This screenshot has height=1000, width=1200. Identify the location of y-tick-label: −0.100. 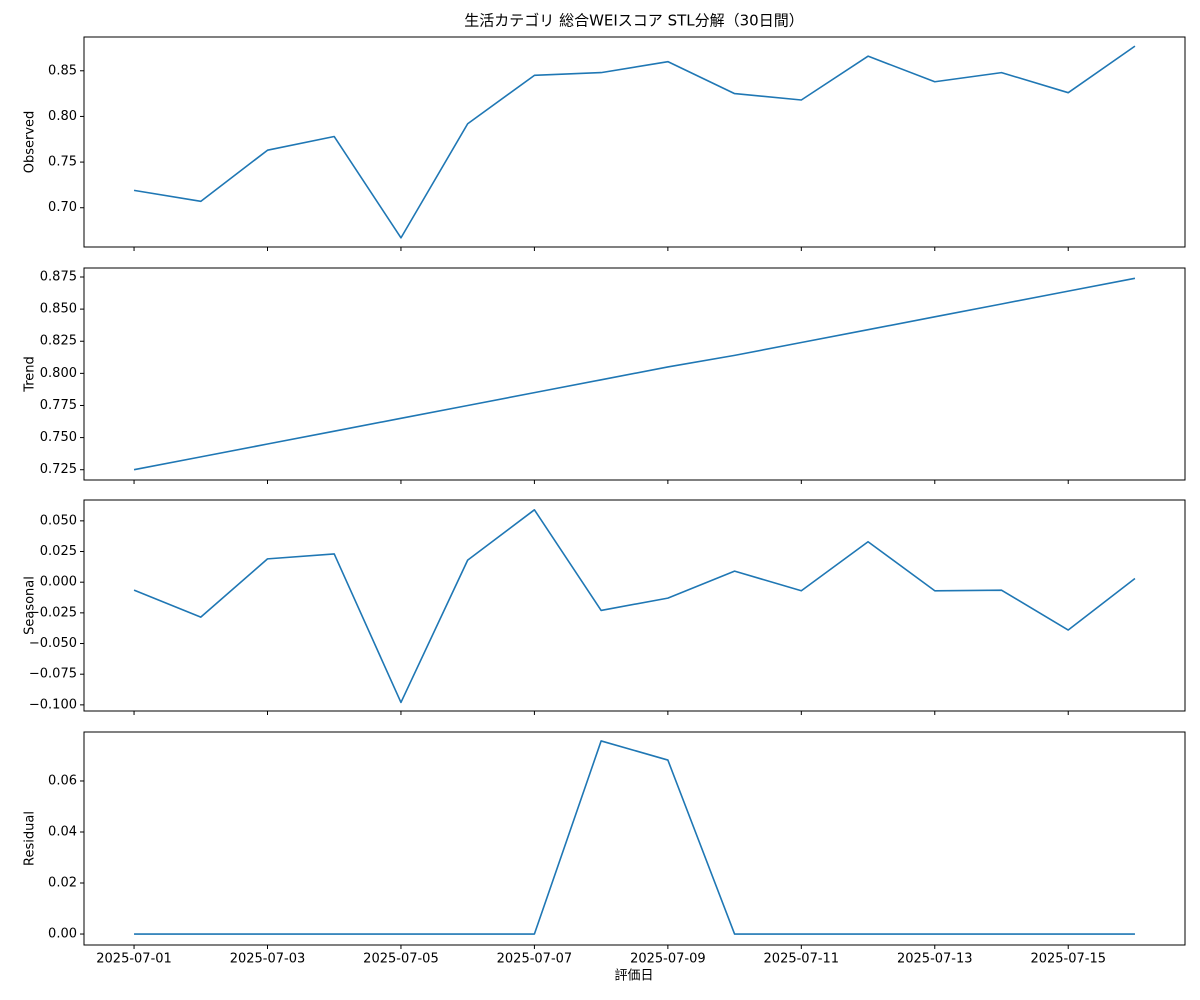
(53, 704).